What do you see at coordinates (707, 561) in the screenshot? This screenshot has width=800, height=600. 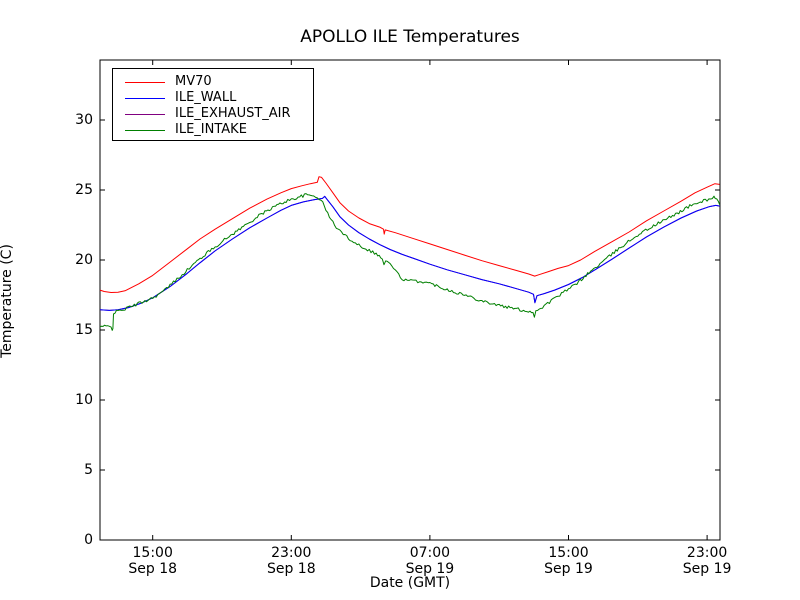 I see `x-tick-label: 23:00 Sep 19` at bounding box center [707, 561].